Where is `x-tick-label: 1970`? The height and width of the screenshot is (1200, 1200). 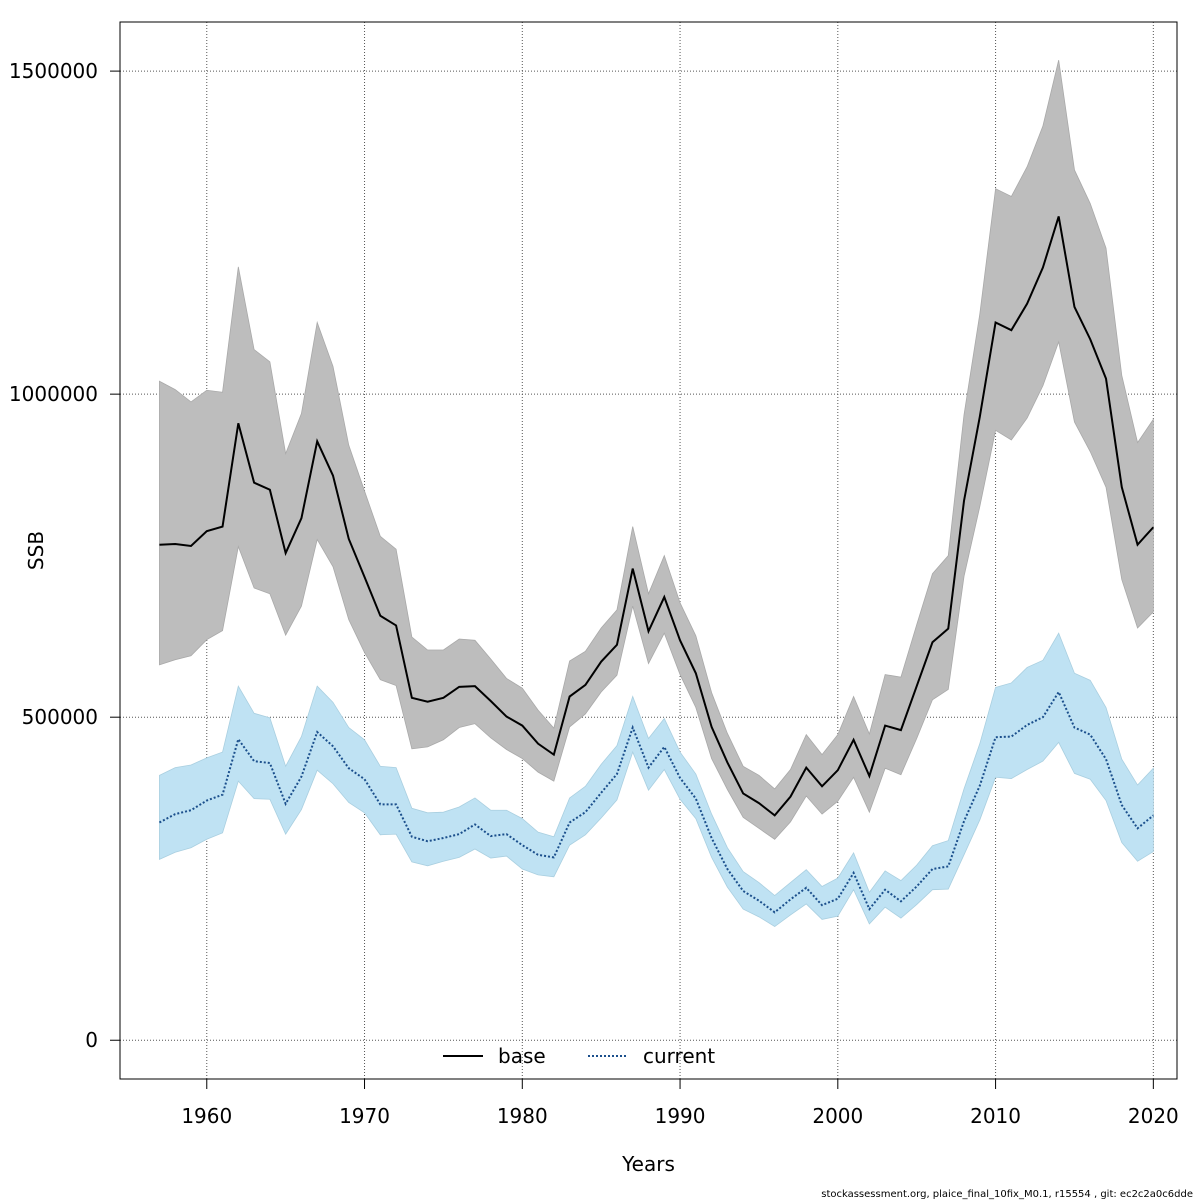 x-tick-label: 1970 is located at coordinates (364, 1116).